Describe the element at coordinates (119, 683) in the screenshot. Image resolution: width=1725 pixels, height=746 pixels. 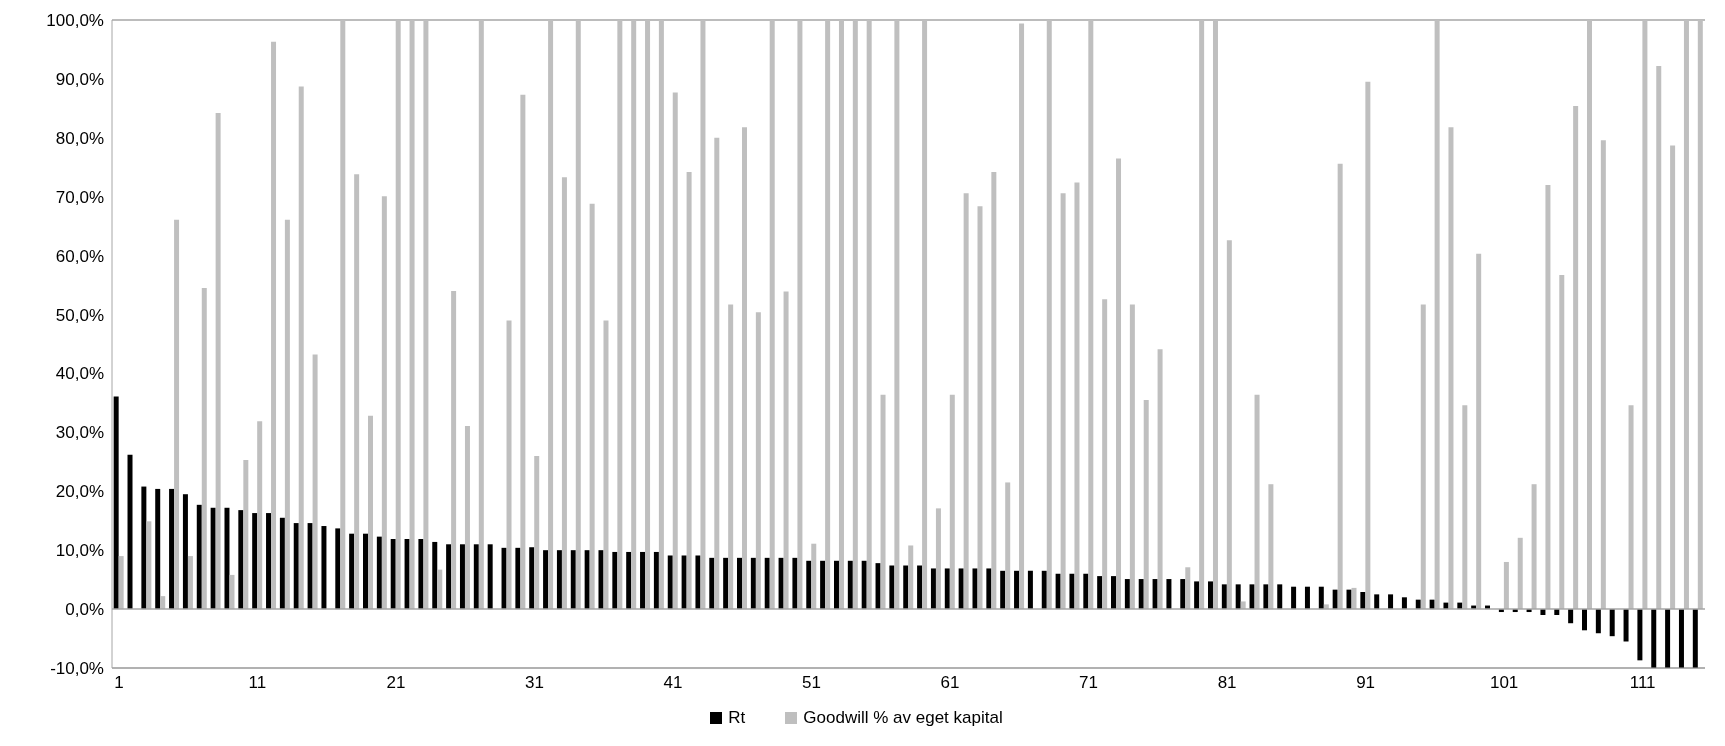
I see `x-tick-label: 1` at that location.